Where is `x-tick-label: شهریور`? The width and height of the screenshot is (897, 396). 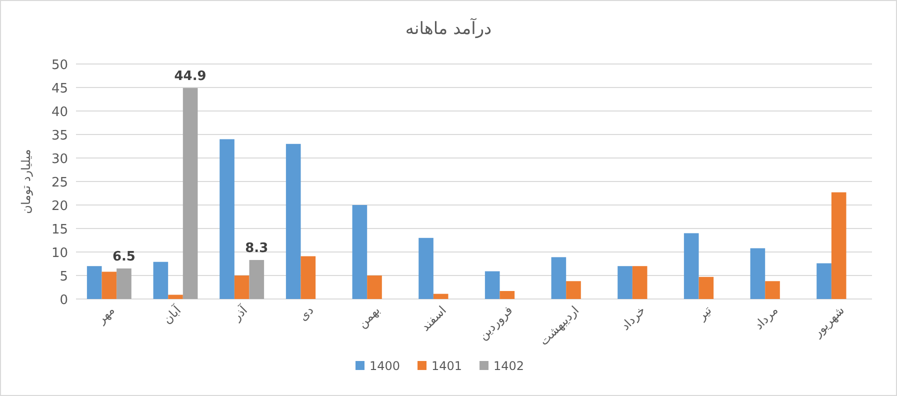 x-tick-label: شهریور is located at coordinates (828, 321).